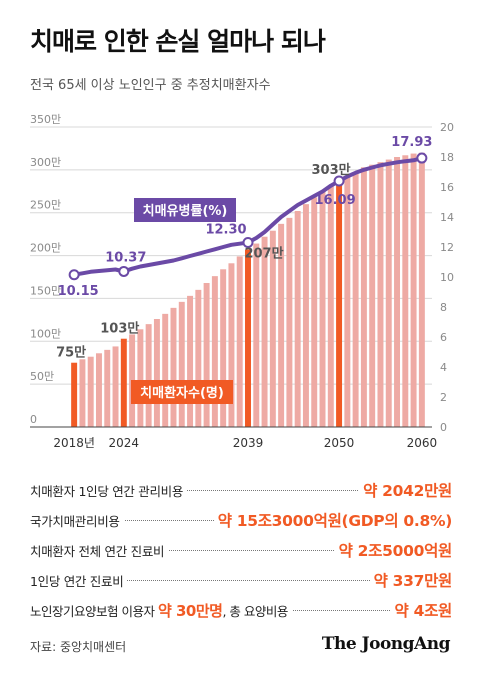  I want to click on x-tick-label: 2039, so click(248, 443).